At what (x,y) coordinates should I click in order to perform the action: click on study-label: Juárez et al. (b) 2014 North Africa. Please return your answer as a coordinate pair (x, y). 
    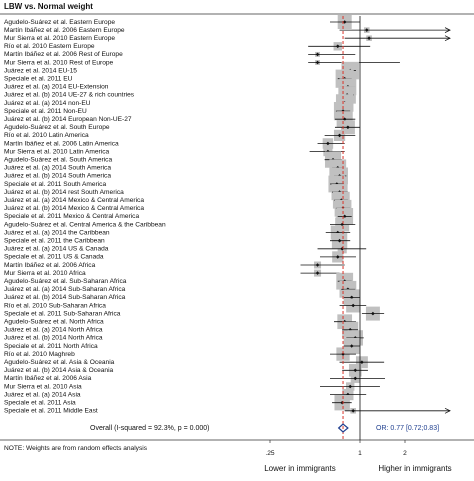
    Looking at the image, I should click on (53, 338).